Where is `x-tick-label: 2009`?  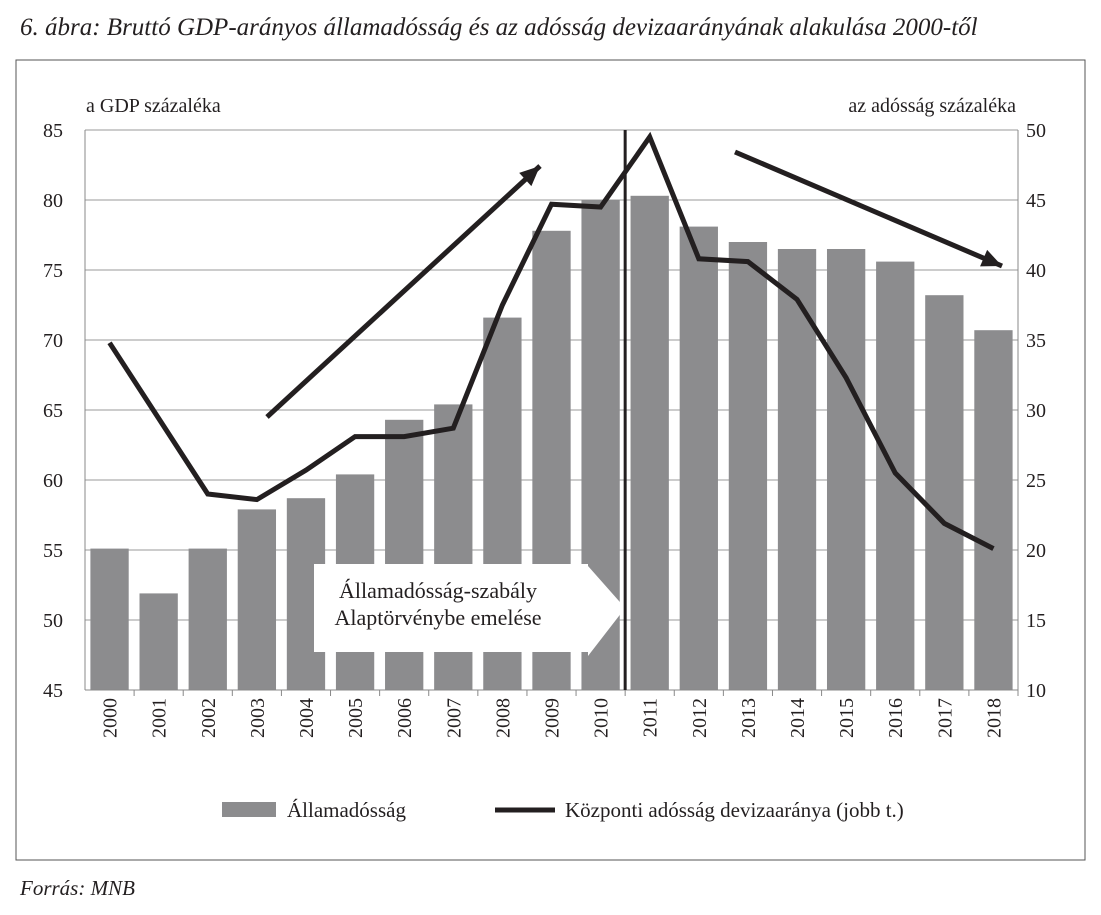 x-tick-label: 2009 is located at coordinates (553, 718).